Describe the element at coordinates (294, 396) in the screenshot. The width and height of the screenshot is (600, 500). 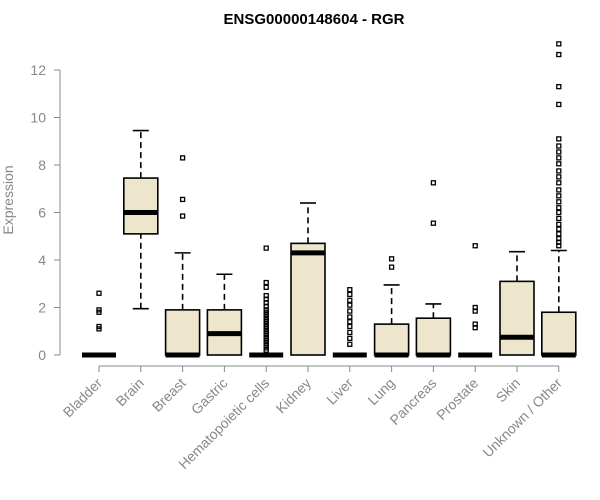
I see `x-tick-label: Kidney` at that location.